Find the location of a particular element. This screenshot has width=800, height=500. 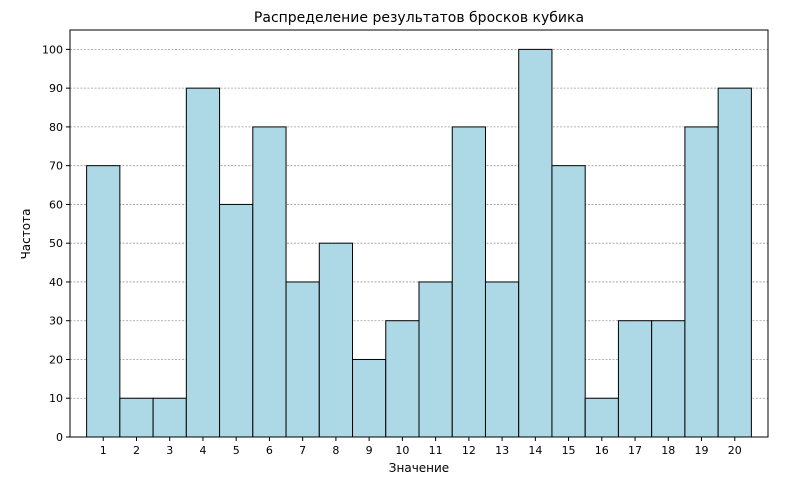

y-tick-label: 50 is located at coordinates (56, 243).